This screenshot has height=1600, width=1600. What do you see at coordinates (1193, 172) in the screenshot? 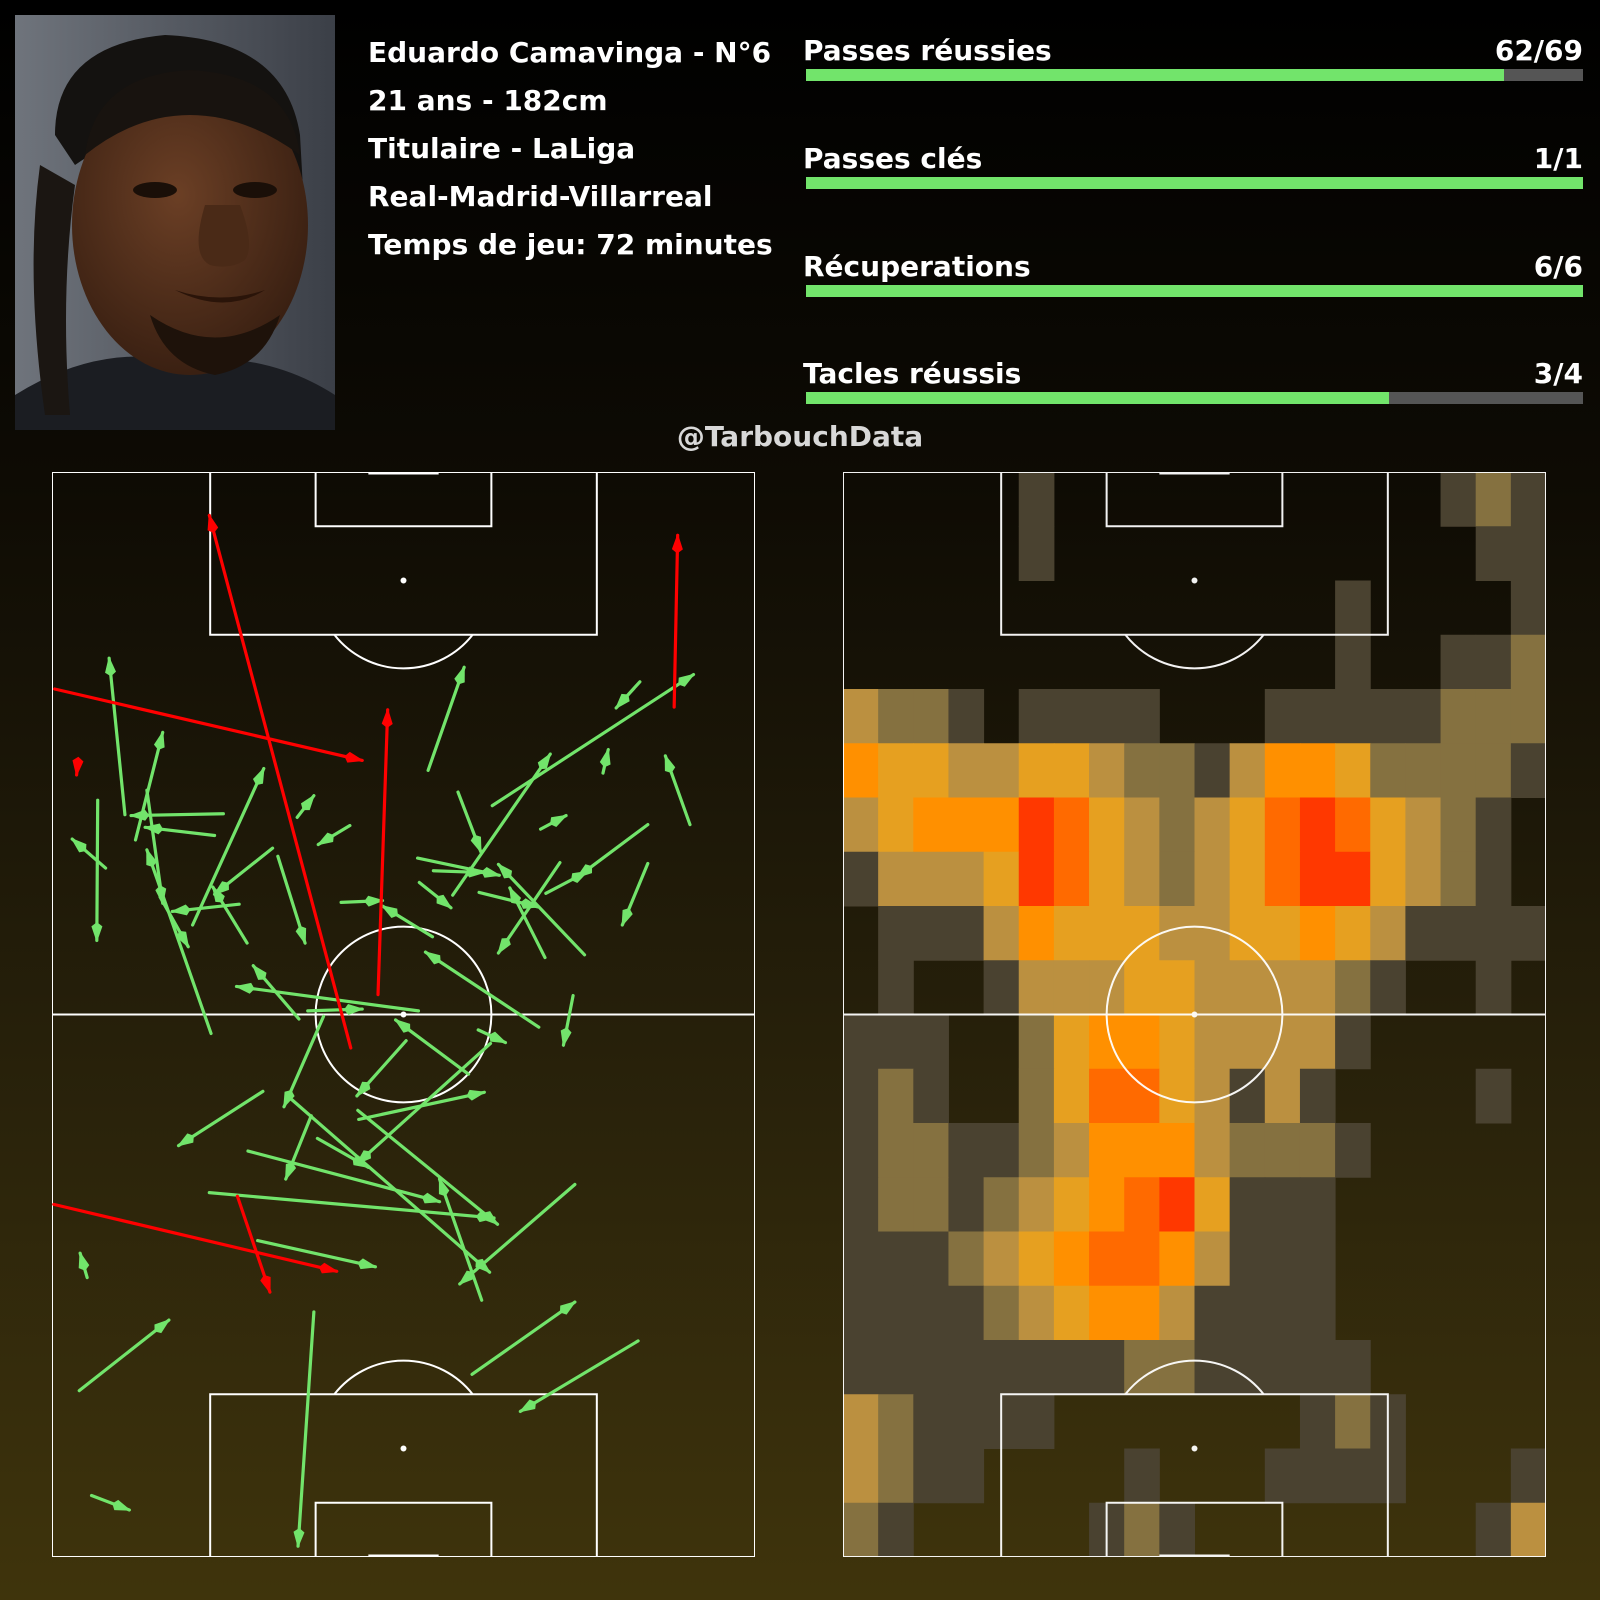
I see `stat-passes-cles: Passes clés 1/1` at bounding box center [1193, 172].